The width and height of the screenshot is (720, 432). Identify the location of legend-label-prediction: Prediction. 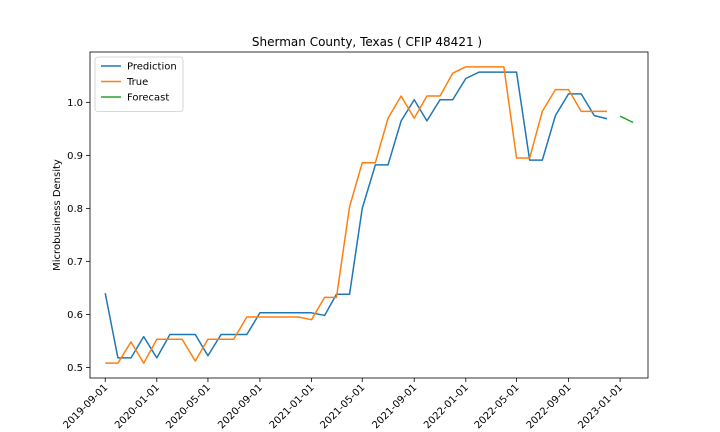
(152, 67).